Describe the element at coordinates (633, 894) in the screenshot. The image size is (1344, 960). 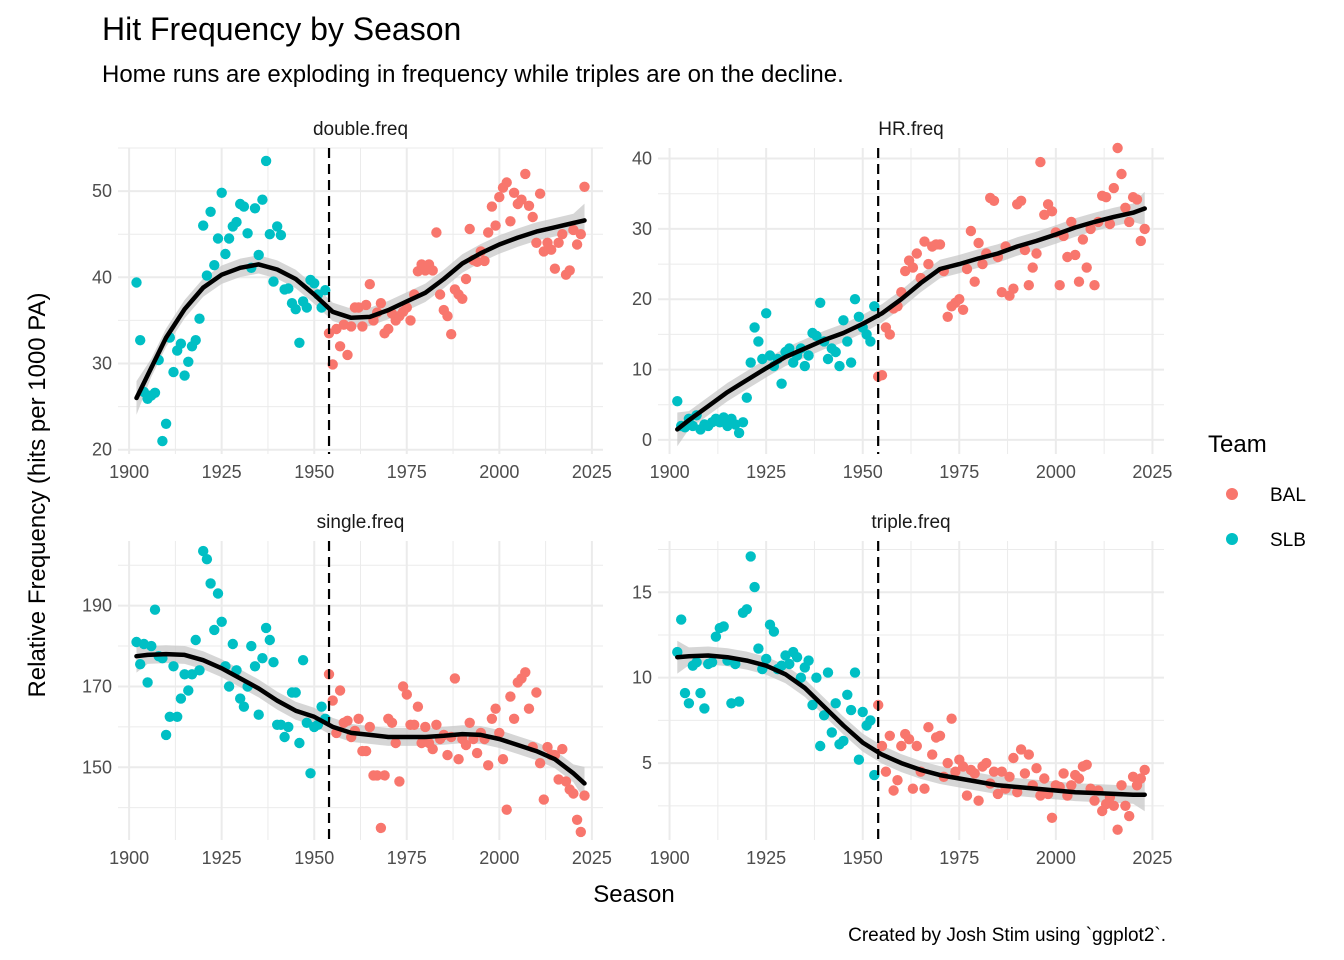
I see `x-axis-title: Season` at that location.